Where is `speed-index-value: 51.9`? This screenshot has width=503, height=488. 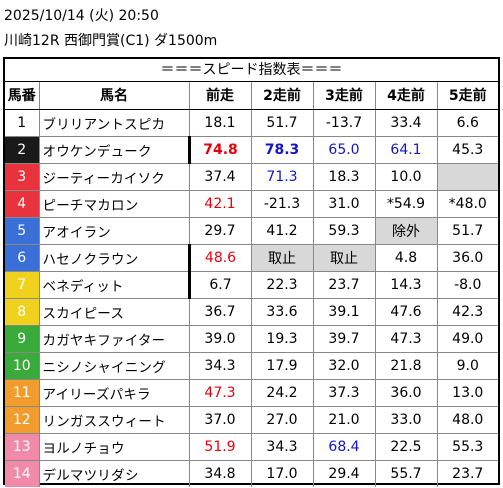
speed-index-value: 51.9 is located at coordinates (220, 447).